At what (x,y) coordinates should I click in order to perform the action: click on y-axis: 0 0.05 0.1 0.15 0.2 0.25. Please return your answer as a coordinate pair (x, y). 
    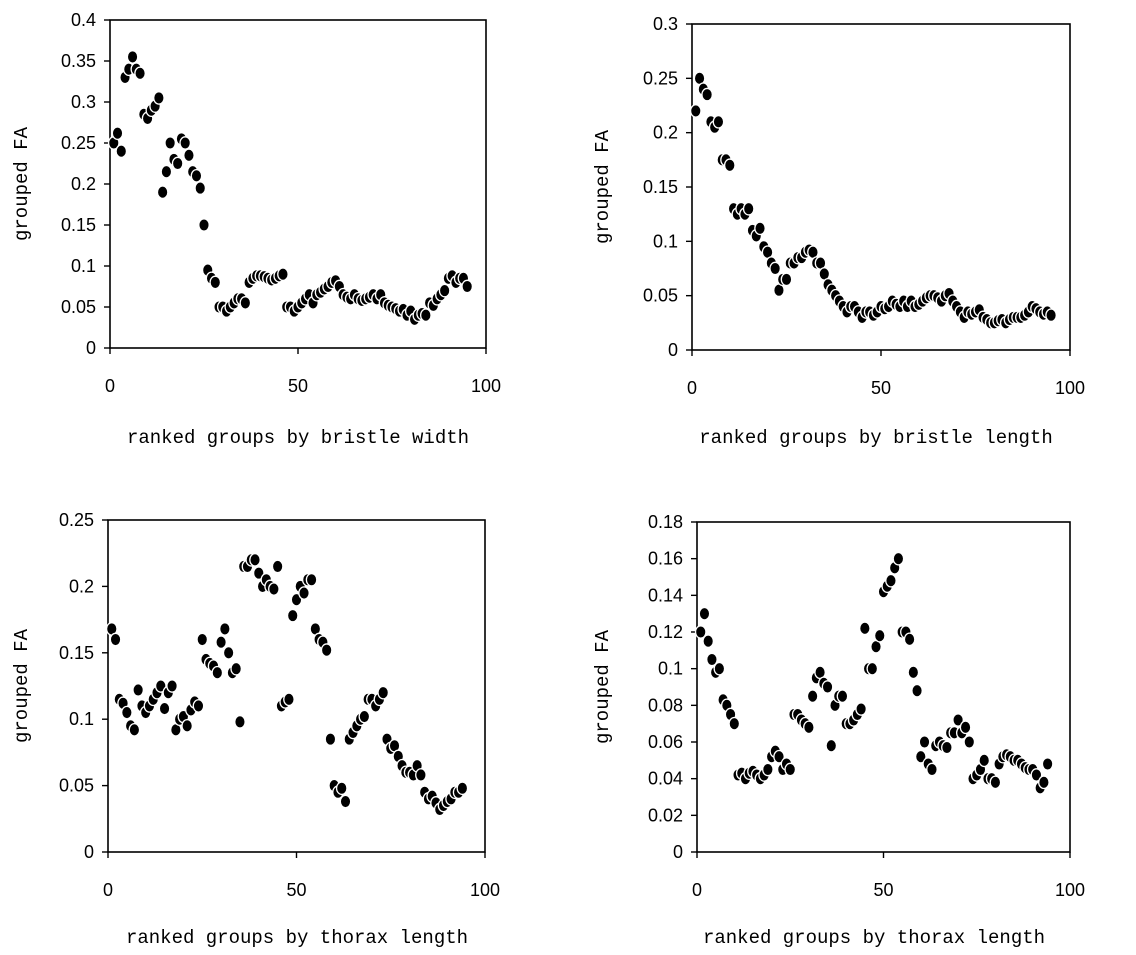
    Looking at the image, I should click on (83, 686).